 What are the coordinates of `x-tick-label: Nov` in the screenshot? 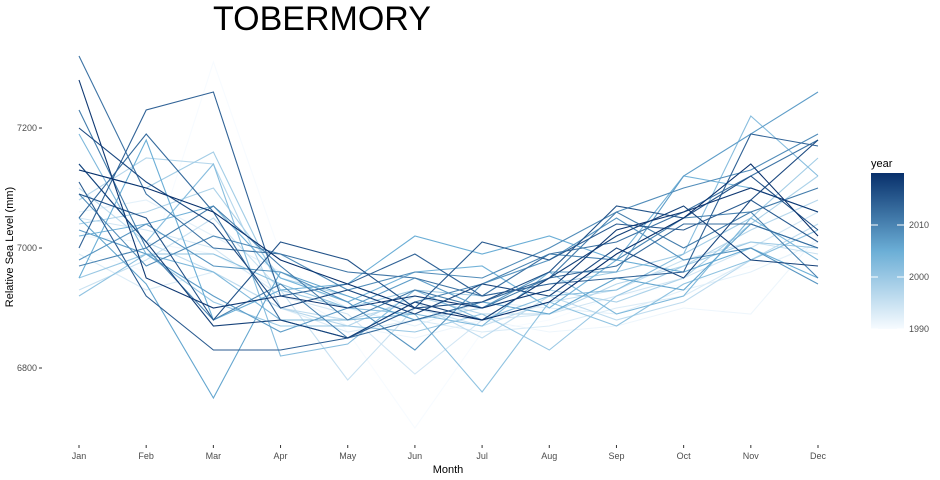 It's located at (751, 456).